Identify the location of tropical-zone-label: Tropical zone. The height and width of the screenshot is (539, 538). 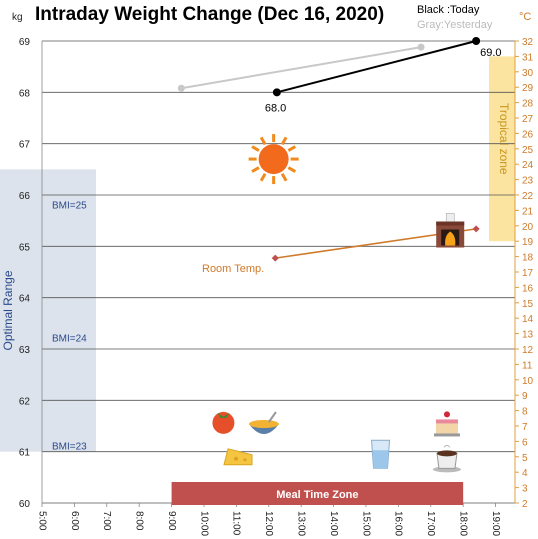
(504, 139).